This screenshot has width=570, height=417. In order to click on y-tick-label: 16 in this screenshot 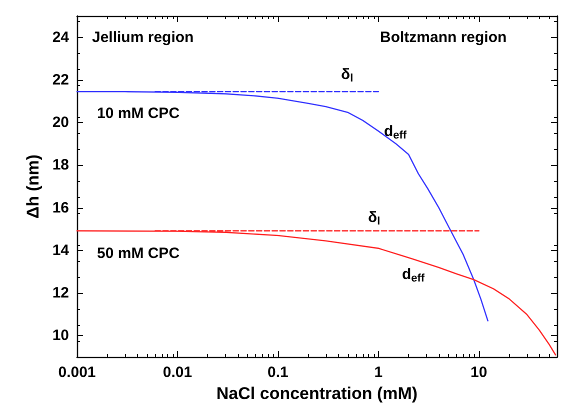, I will do `click(60, 207)`.